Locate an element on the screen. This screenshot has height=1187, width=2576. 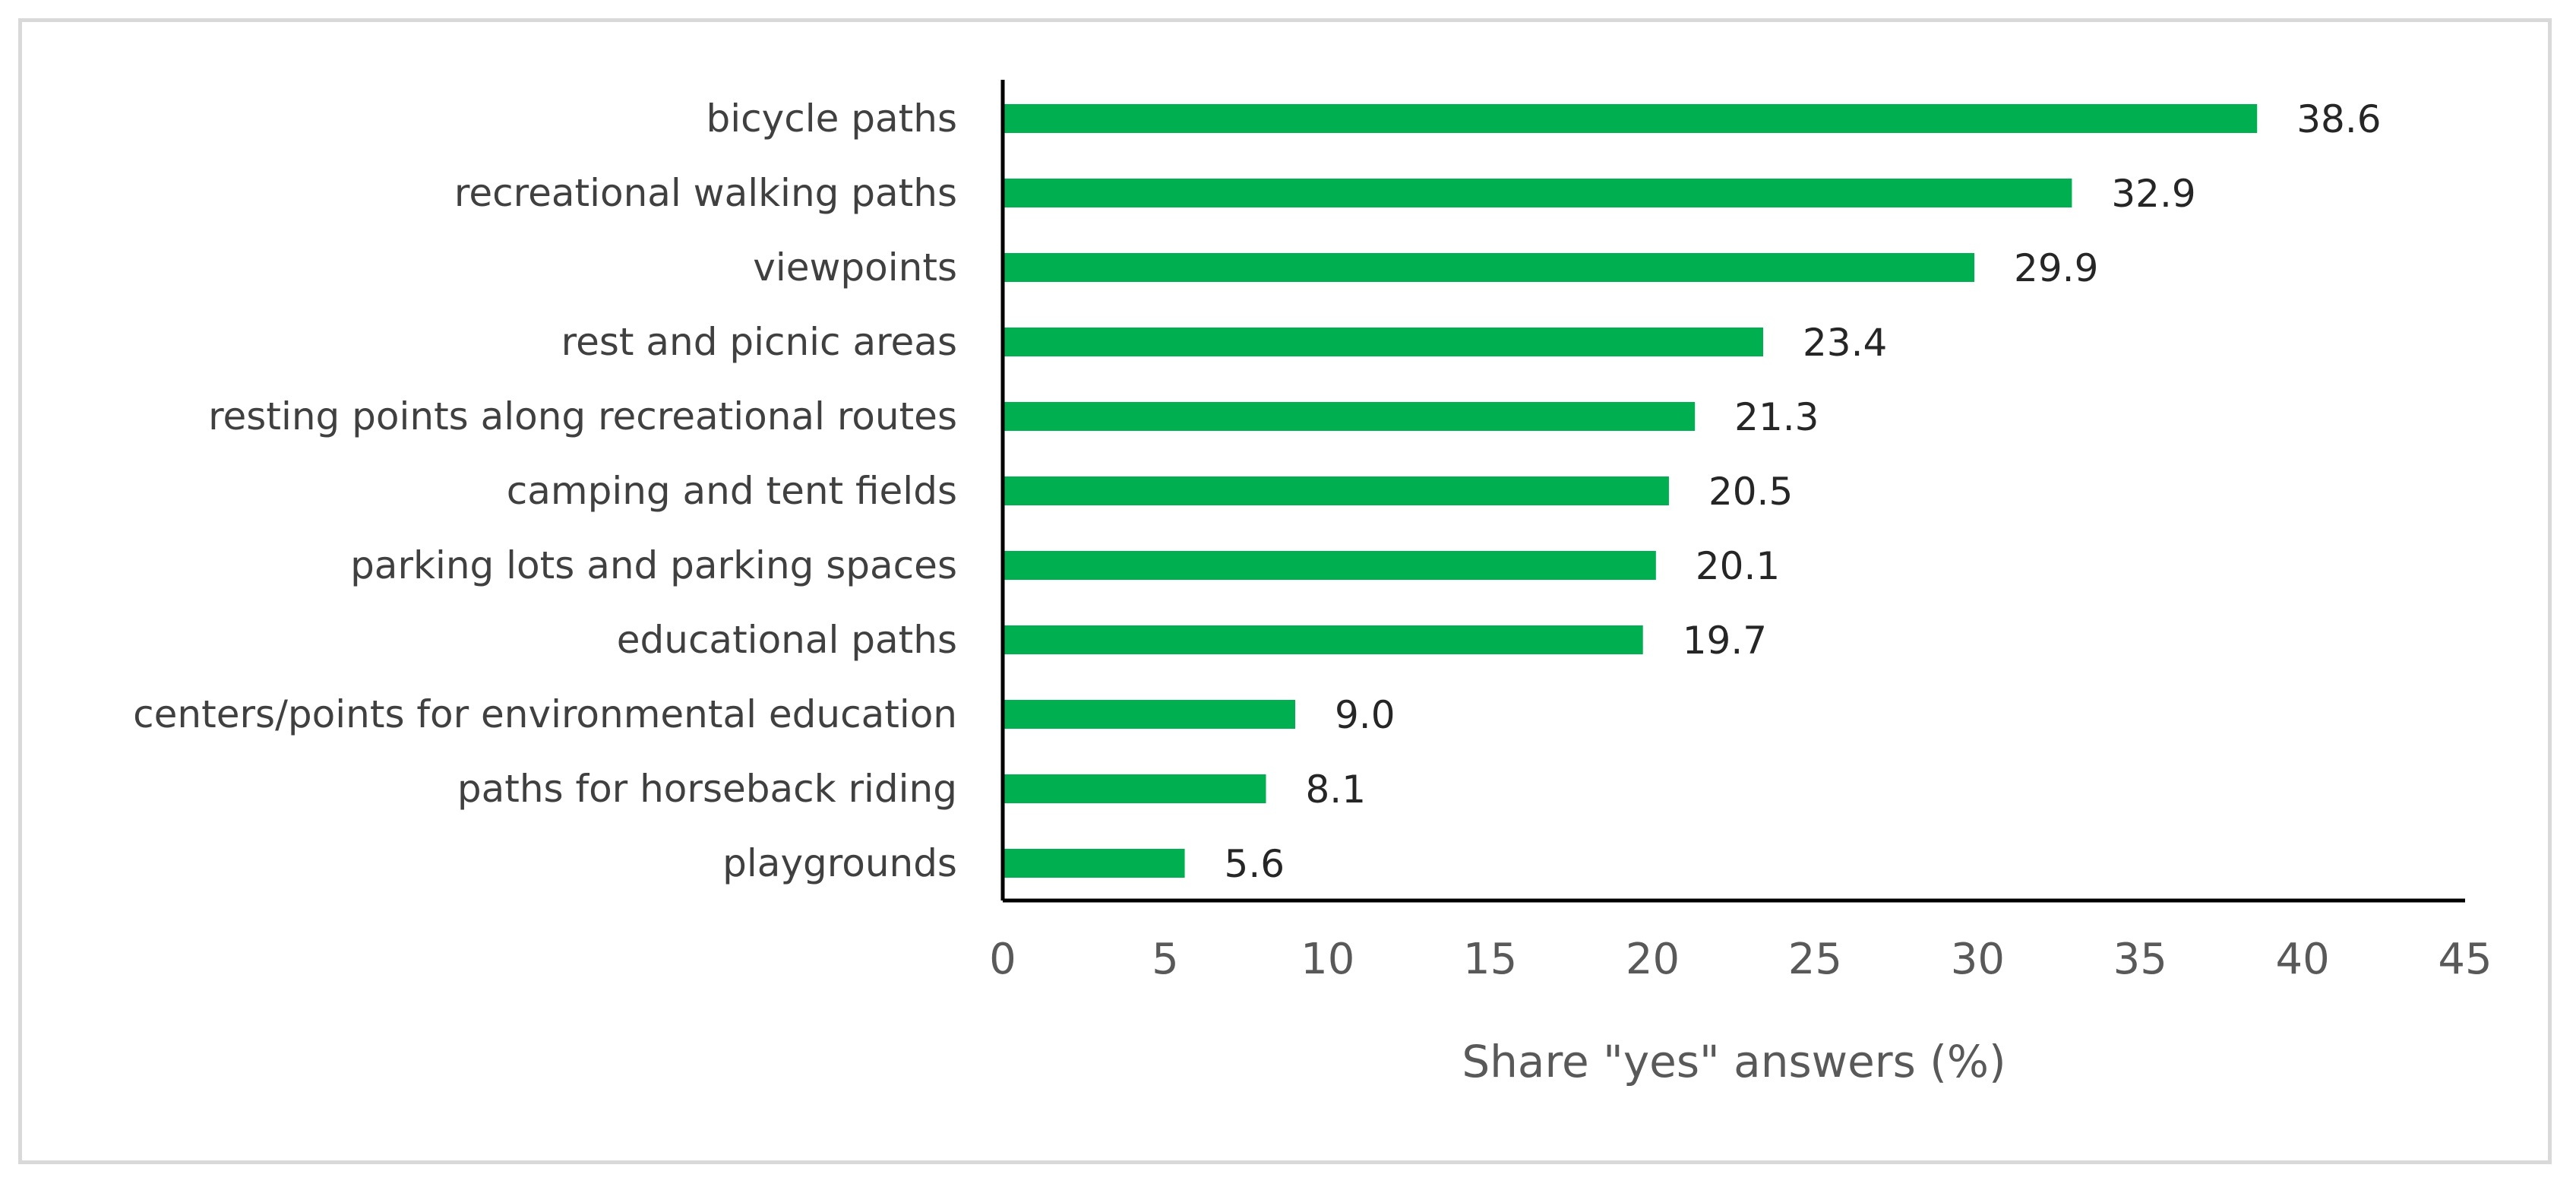
category-label: rest and picnic areas is located at coordinates (759, 342).